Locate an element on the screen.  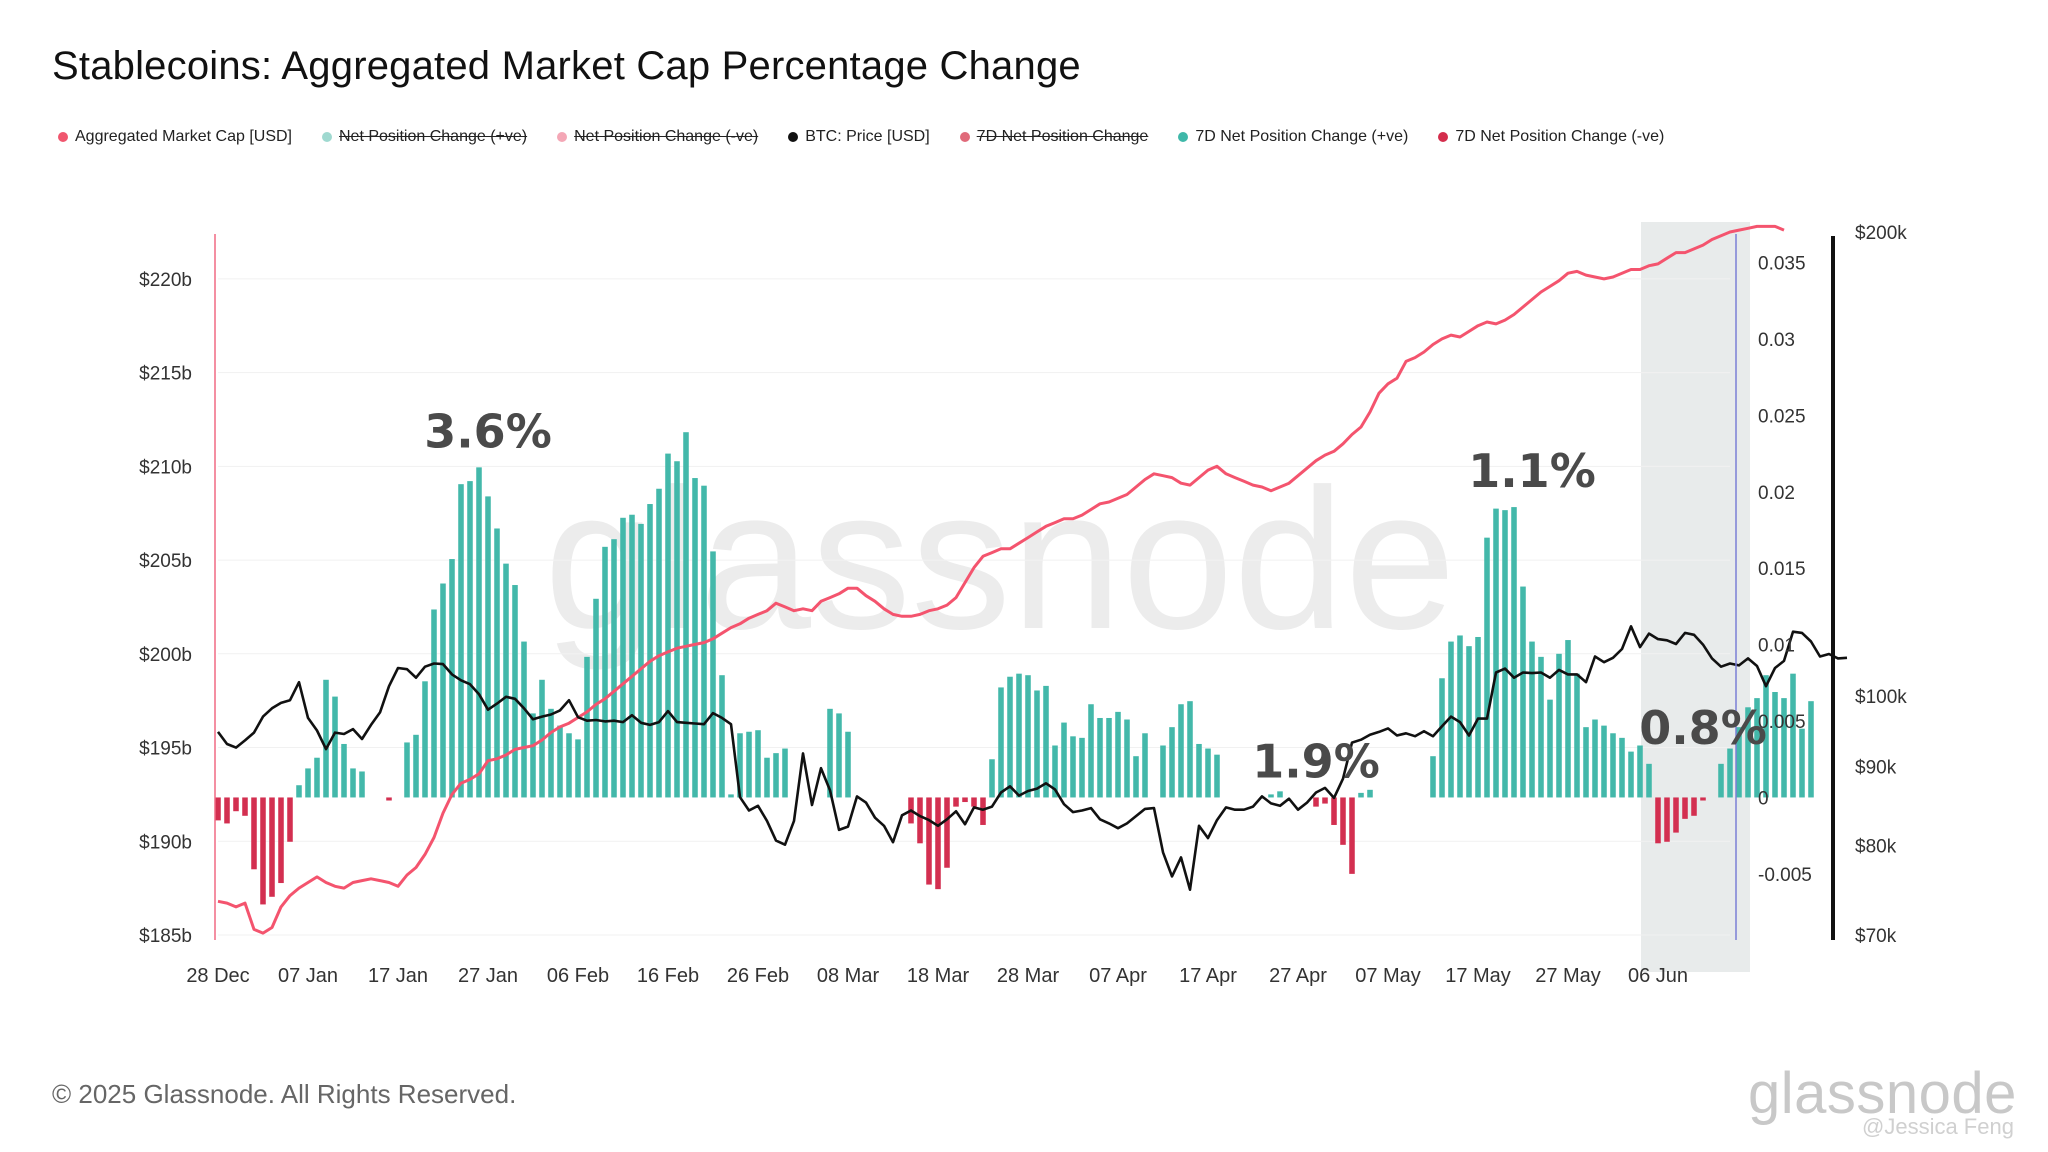
y-btc-tick-label: $100k is located at coordinates (1881, 697).